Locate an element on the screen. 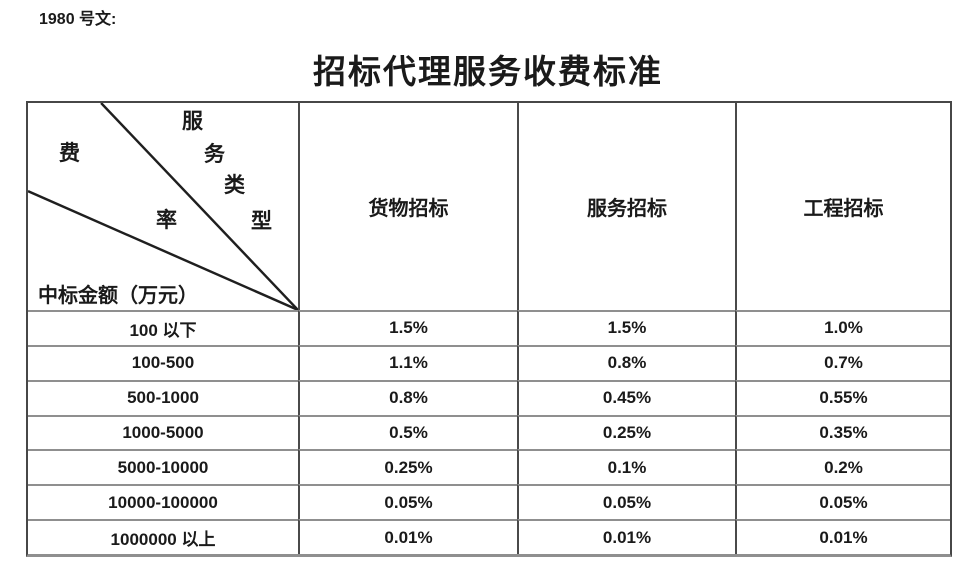 This screenshot has width=976, height=581. page-title: 招标代理服务收费标准 is located at coordinates (488, 71).